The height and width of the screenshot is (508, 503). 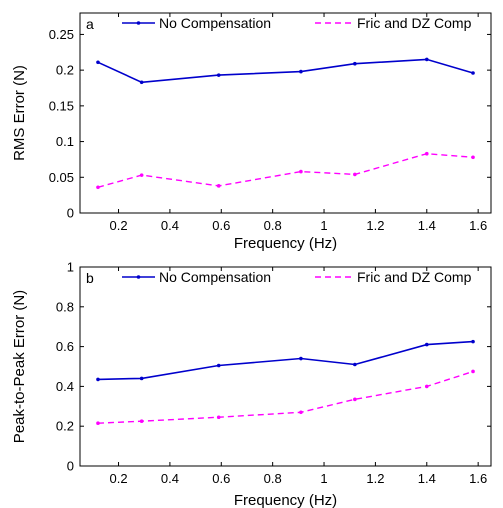 I want to click on y-tick-label: 0.1, so click(x=65, y=141).